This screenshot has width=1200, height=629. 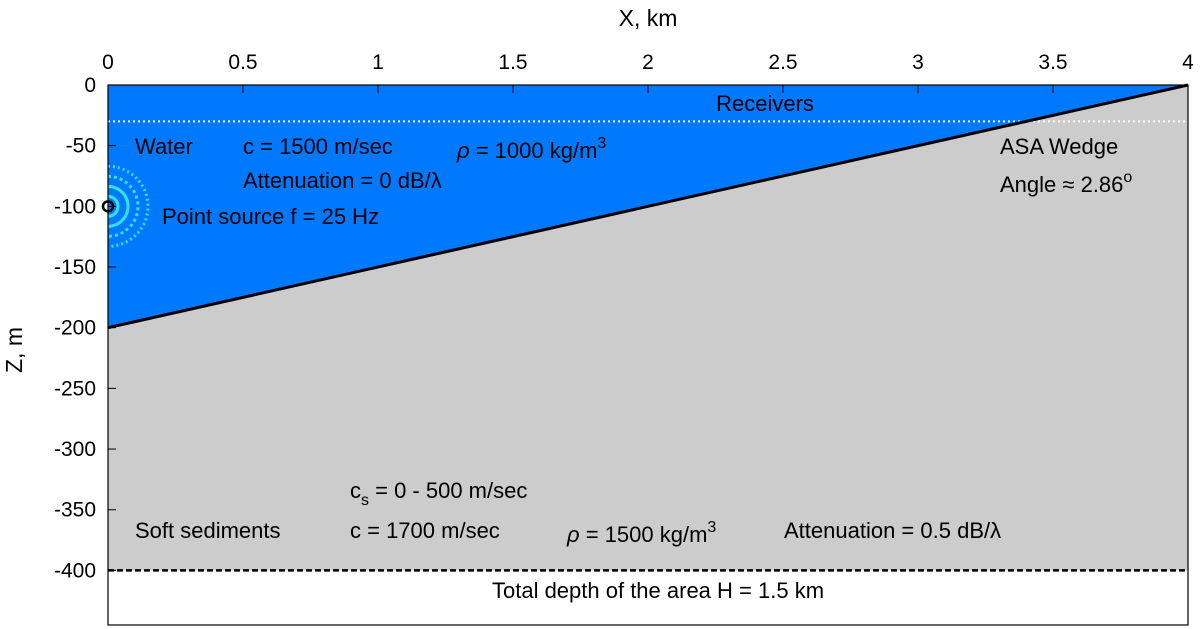 I want to click on y-tick-label: 0, so click(x=90, y=85).